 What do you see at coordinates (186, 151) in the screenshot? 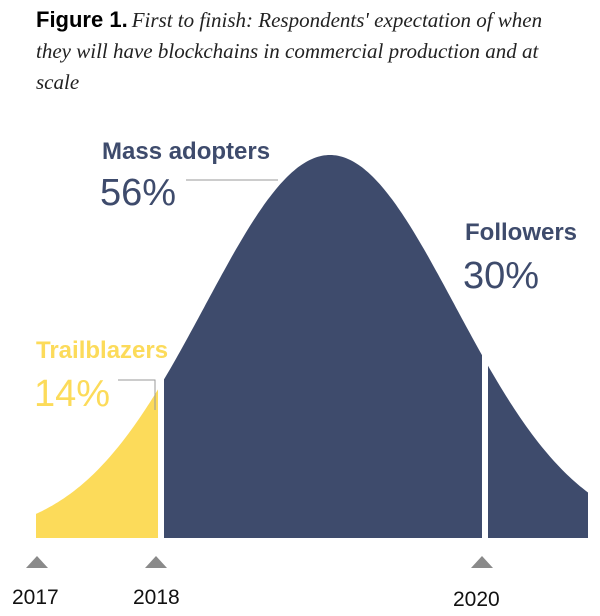
I see `segment-name-mass-adopters: Mass adopters` at bounding box center [186, 151].